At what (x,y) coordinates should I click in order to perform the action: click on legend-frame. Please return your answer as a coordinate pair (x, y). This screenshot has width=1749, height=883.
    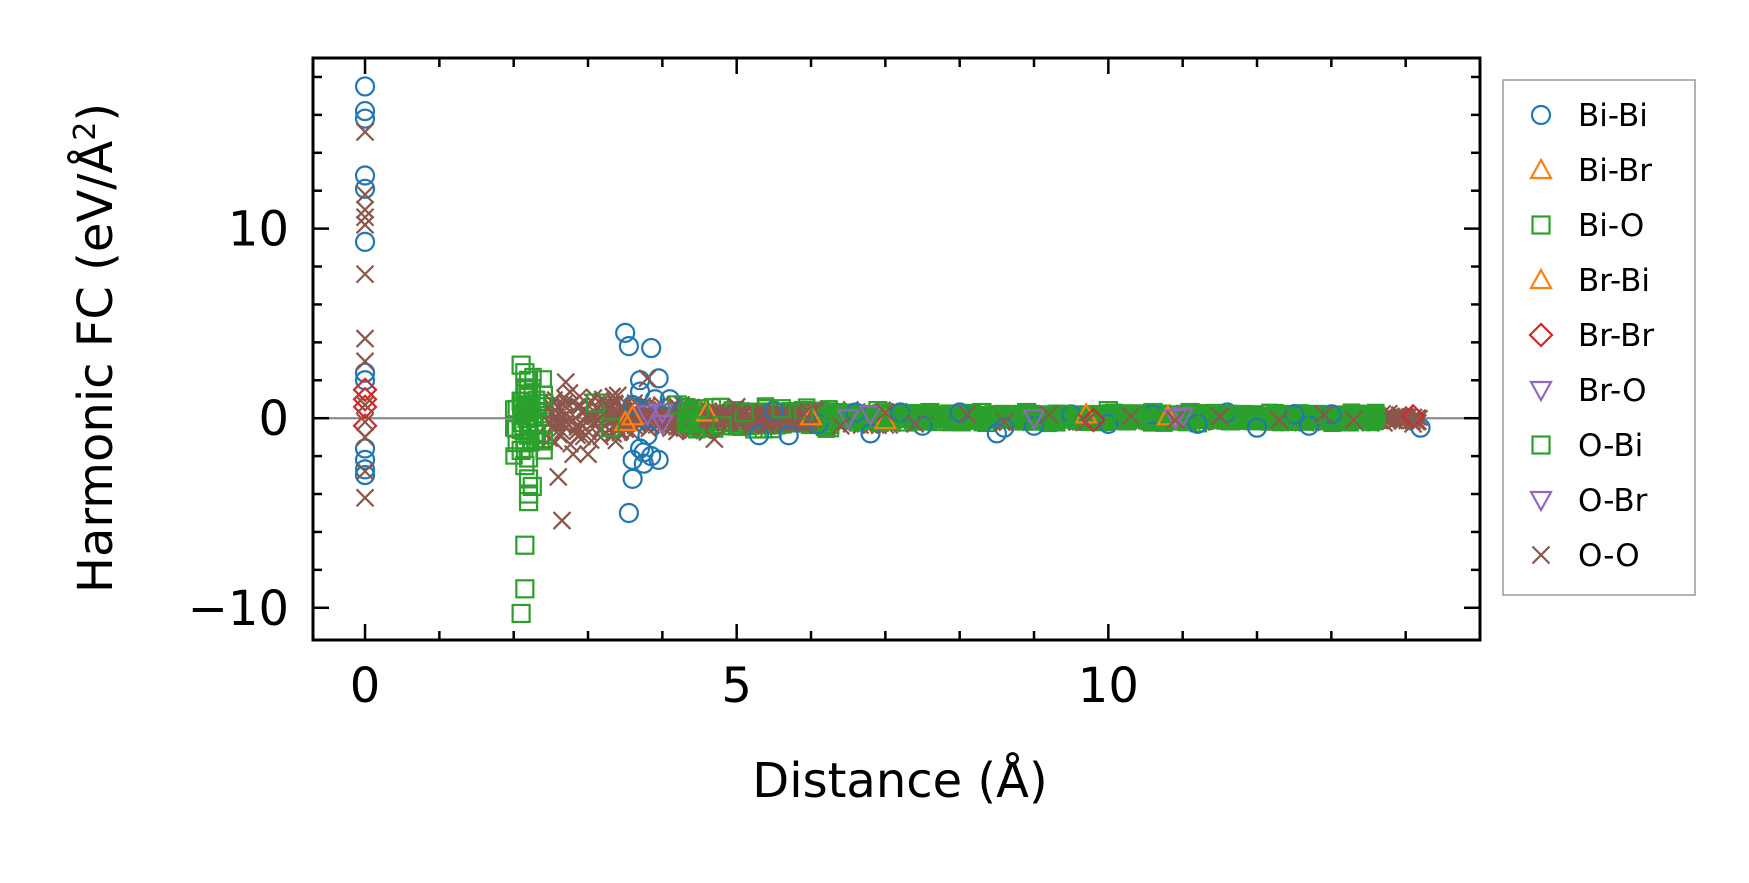
    Looking at the image, I should click on (1599, 337).